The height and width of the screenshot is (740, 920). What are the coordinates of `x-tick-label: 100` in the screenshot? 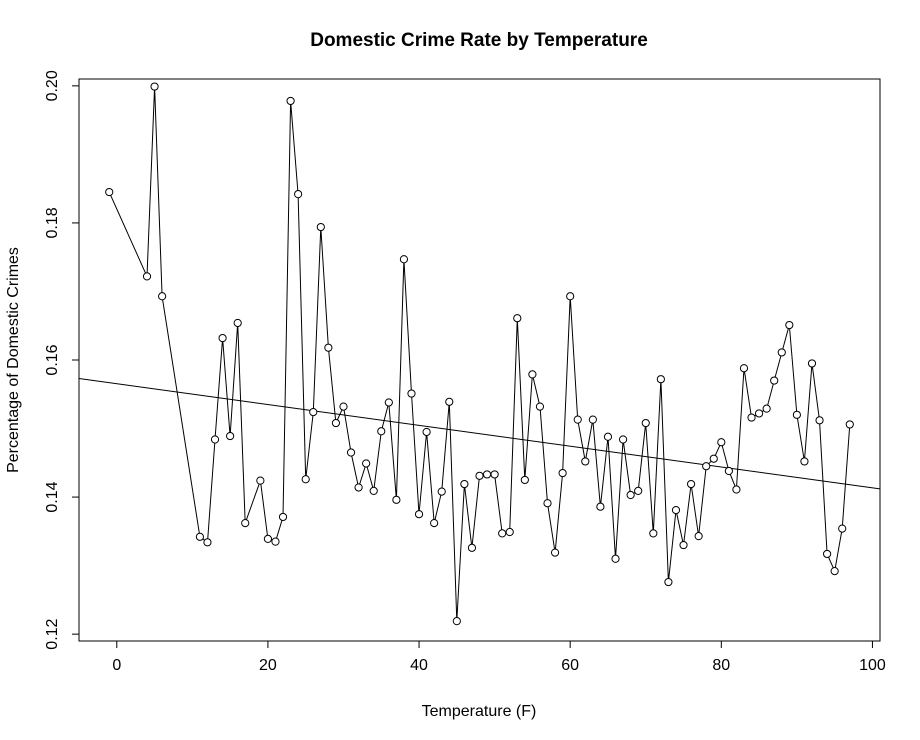 It's located at (872, 665).